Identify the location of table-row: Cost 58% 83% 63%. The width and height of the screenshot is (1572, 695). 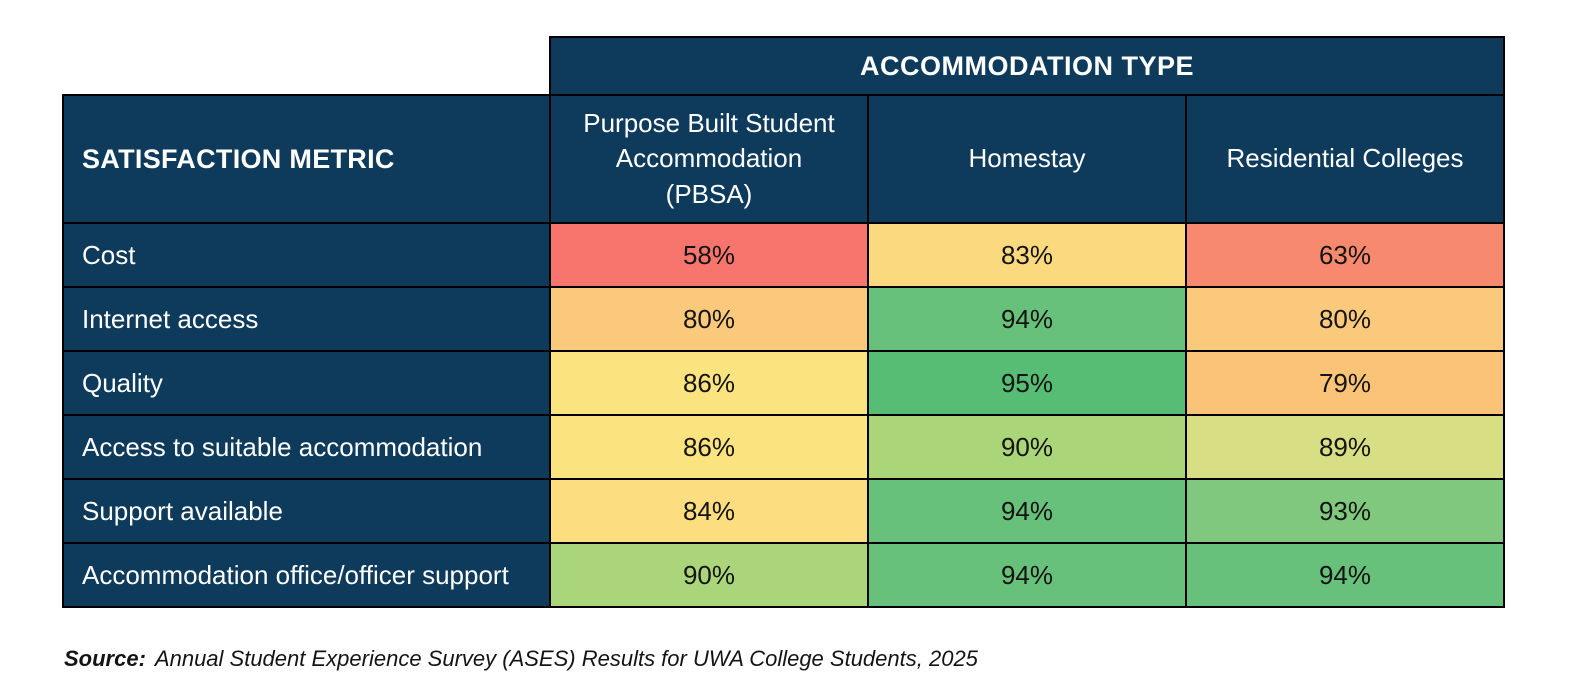
(783, 255).